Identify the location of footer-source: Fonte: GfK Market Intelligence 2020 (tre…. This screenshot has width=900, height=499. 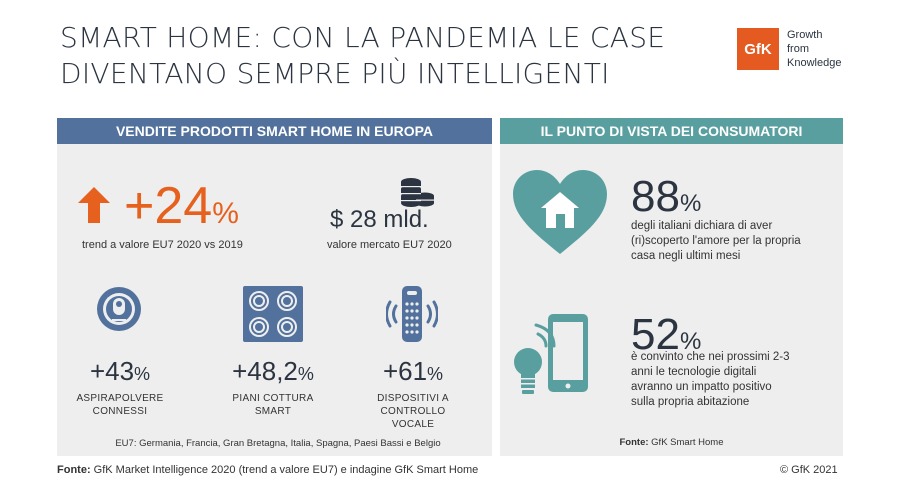
(267, 470).